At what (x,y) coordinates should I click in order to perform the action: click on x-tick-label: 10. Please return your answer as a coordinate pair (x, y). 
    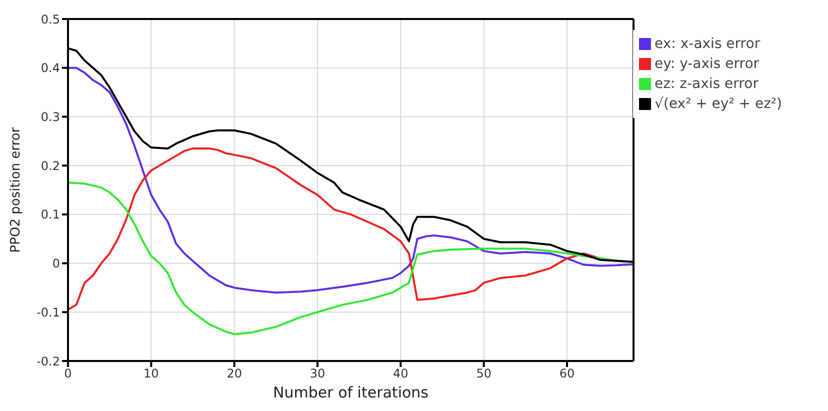
    Looking at the image, I should click on (151, 373).